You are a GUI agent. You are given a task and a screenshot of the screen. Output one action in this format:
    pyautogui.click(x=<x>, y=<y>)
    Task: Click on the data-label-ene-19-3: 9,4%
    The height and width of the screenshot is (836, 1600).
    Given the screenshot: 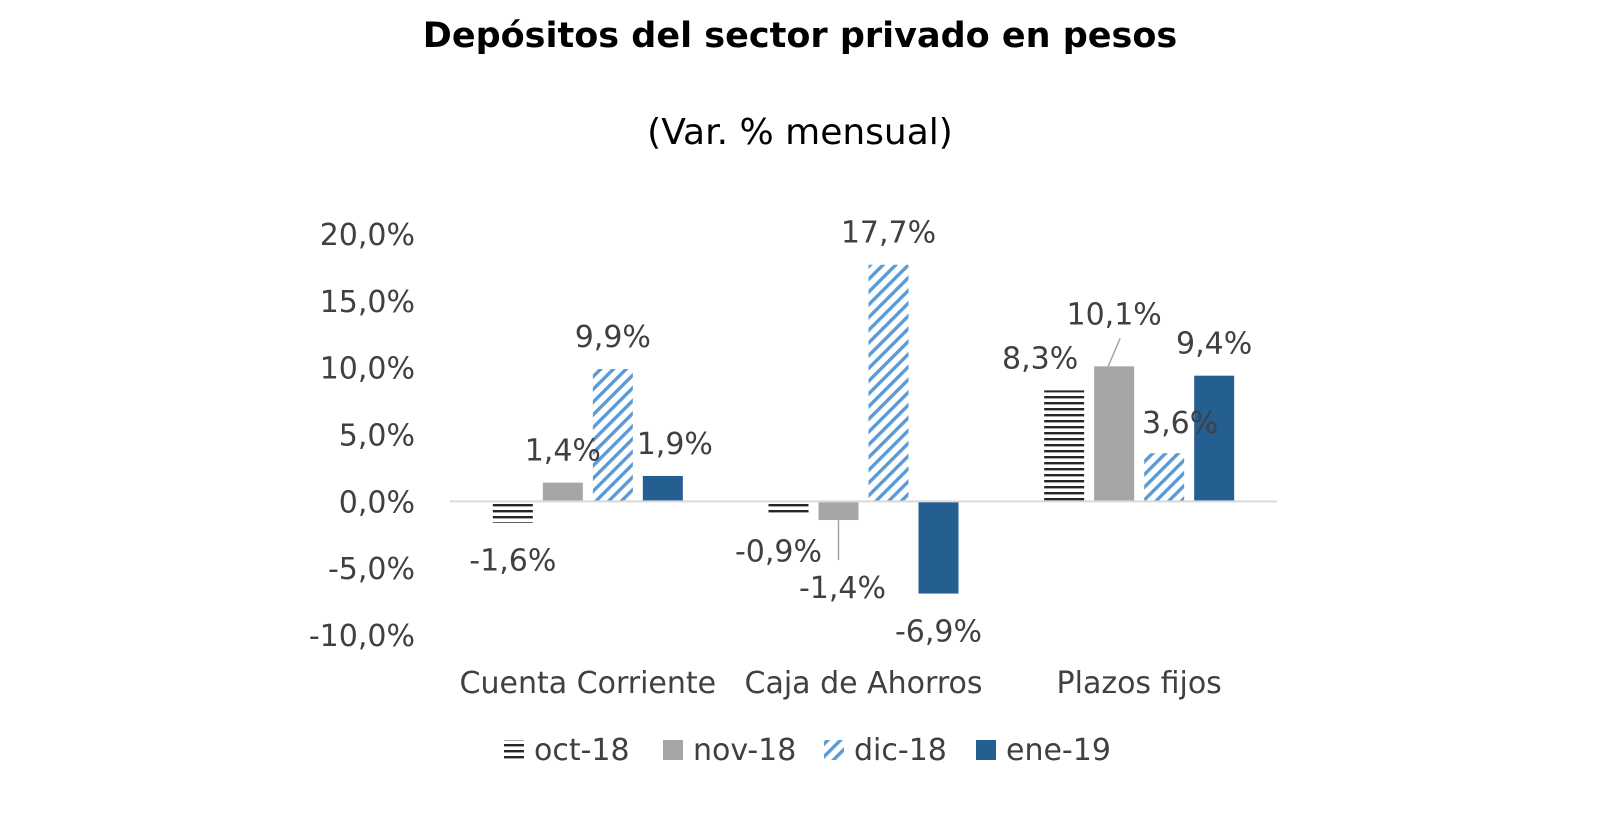 What is the action you would take?
    pyautogui.click(x=1214, y=344)
    